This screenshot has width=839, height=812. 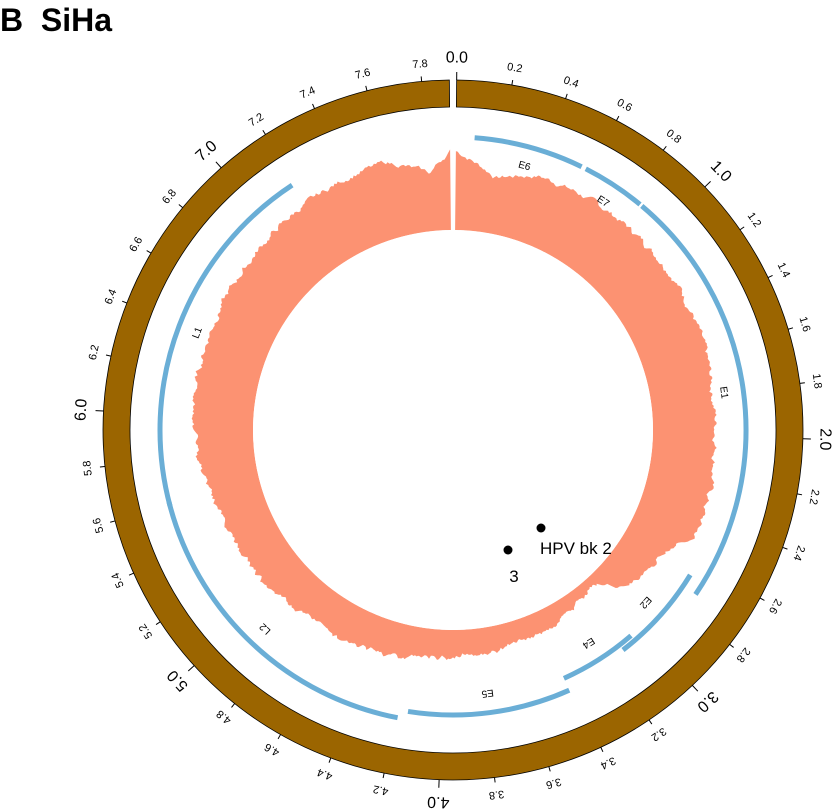 I want to click on gene-label-e2: E2, so click(x=645, y=602).